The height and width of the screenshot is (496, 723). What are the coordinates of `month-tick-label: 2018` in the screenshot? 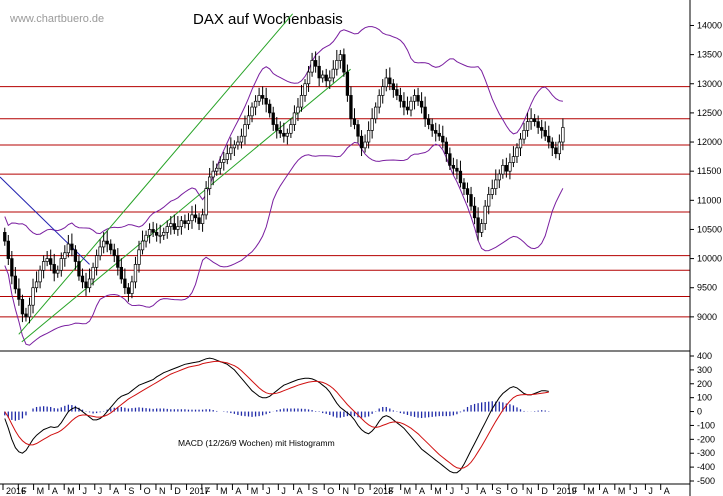 It's located at (383, 491).